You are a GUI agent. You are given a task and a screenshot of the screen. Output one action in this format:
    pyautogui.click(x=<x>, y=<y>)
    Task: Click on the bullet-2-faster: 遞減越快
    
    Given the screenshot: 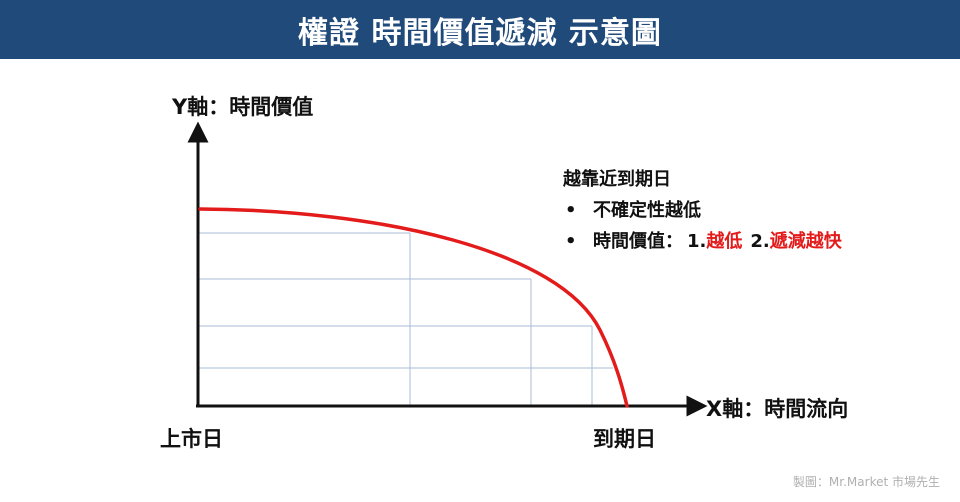 What is the action you would take?
    pyautogui.click(x=805, y=241)
    